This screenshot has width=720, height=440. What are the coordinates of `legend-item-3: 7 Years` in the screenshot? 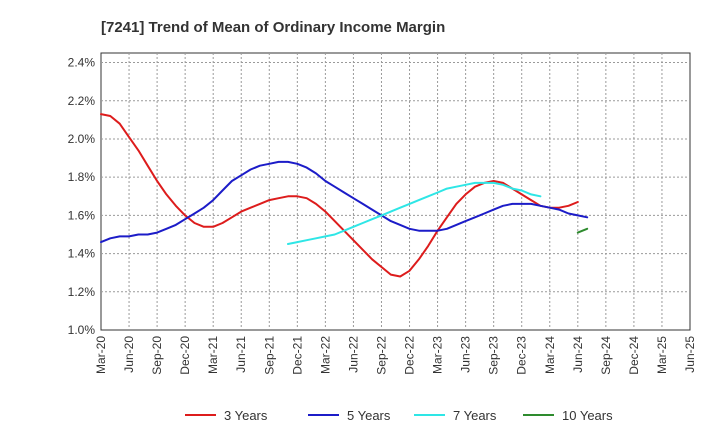 It's located at (455, 415).